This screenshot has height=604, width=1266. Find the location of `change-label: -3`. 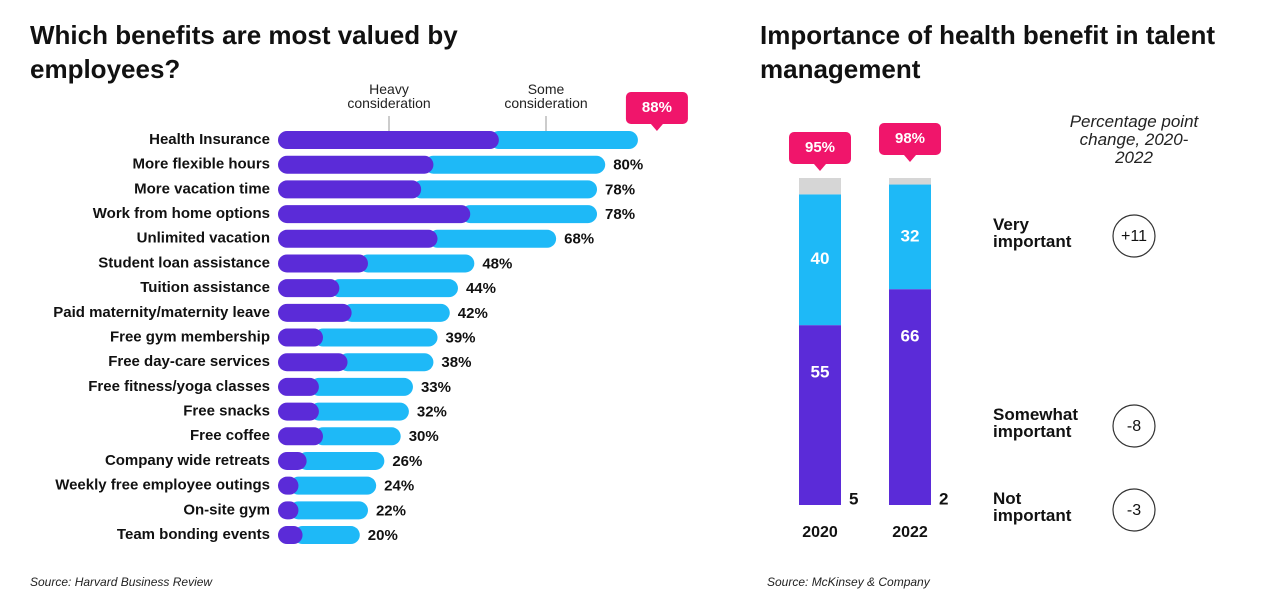

change-label: -3 is located at coordinates (1134, 510).